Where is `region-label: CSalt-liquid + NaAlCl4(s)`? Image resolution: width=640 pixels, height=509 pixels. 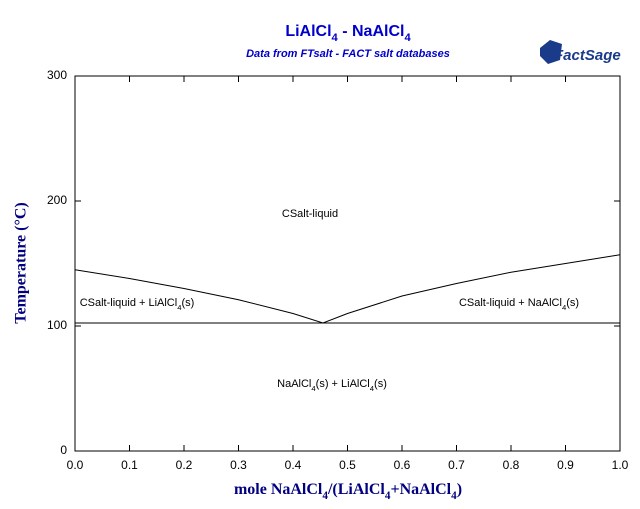 region-label: CSalt-liquid + NaAlCl4(s) is located at coordinates (519, 304).